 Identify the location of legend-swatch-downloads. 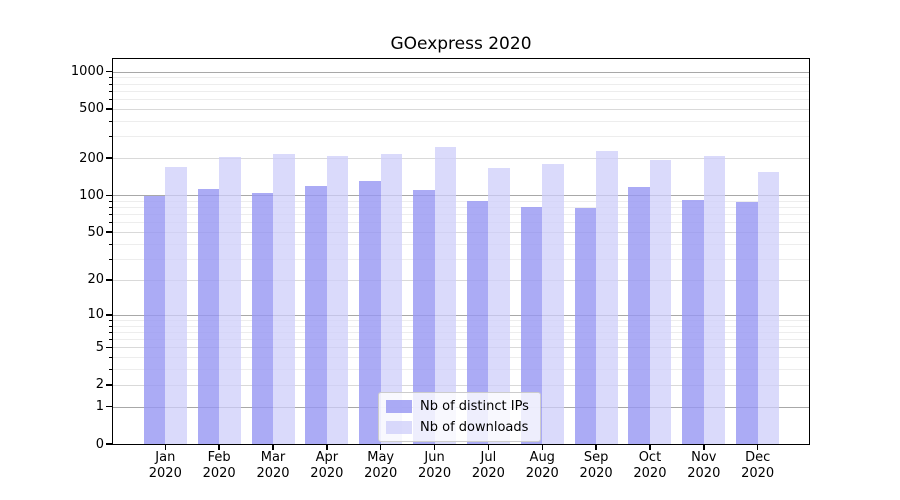
(399, 427).